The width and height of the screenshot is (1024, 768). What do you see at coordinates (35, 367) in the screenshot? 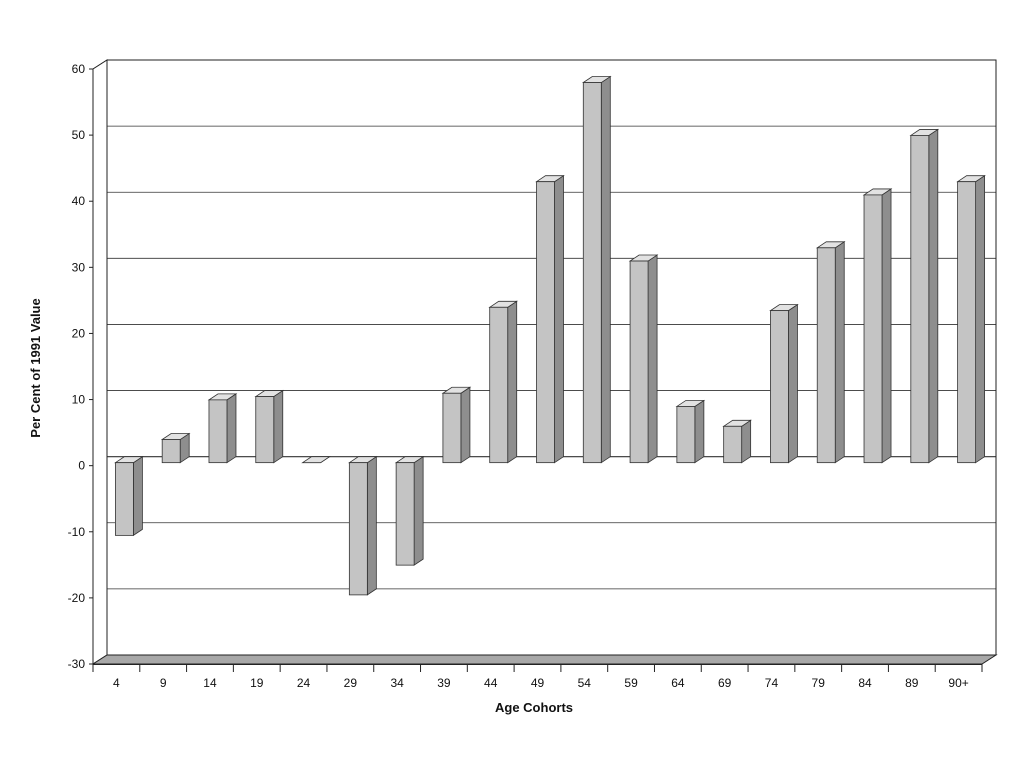
I see `y-axis-title: Per Cent of 1991 Value` at bounding box center [35, 367].